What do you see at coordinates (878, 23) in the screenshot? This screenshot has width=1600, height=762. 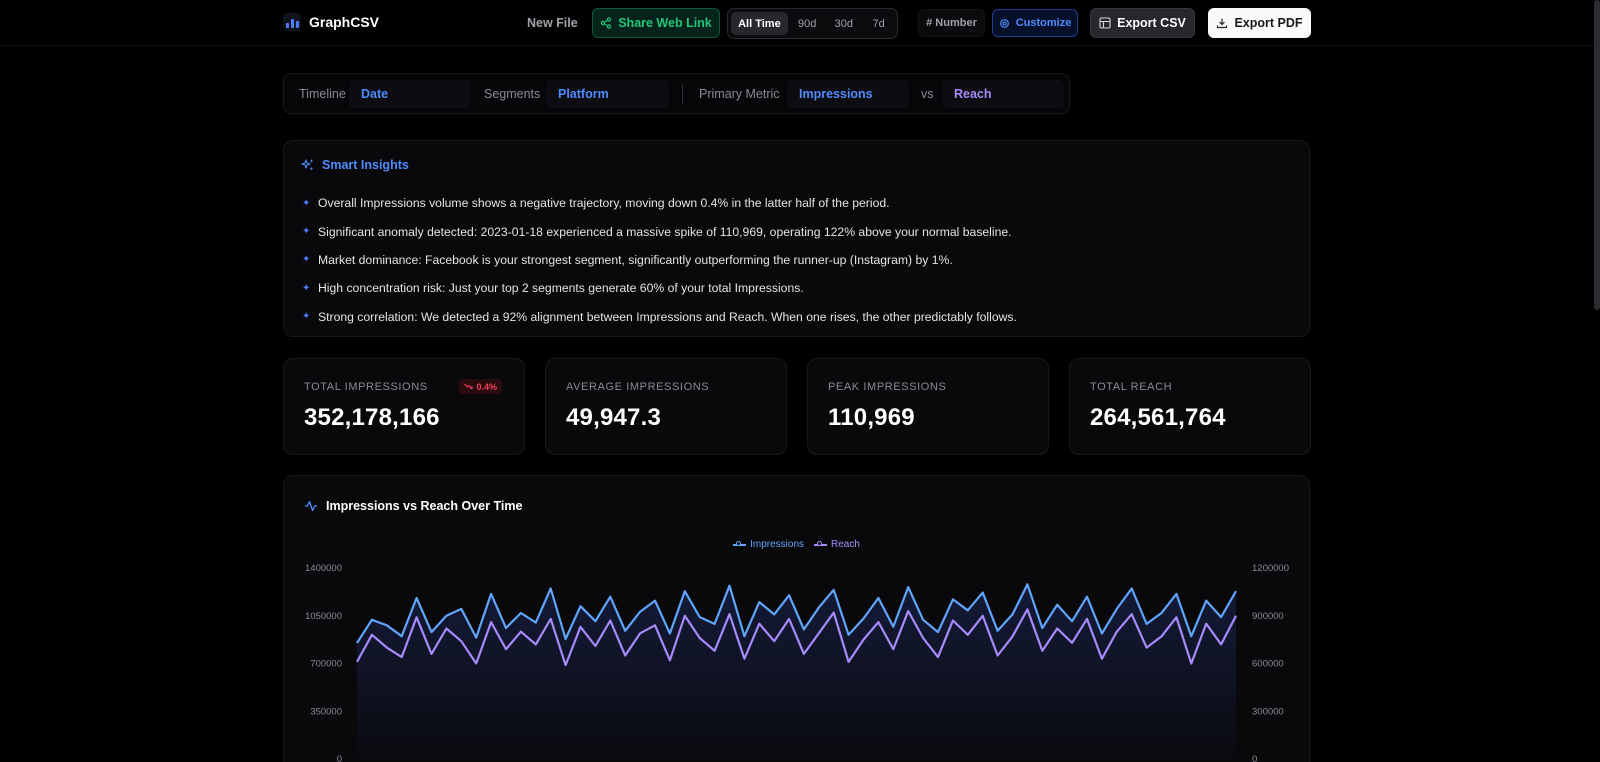 I see `range-7d: 7d` at bounding box center [878, 23].